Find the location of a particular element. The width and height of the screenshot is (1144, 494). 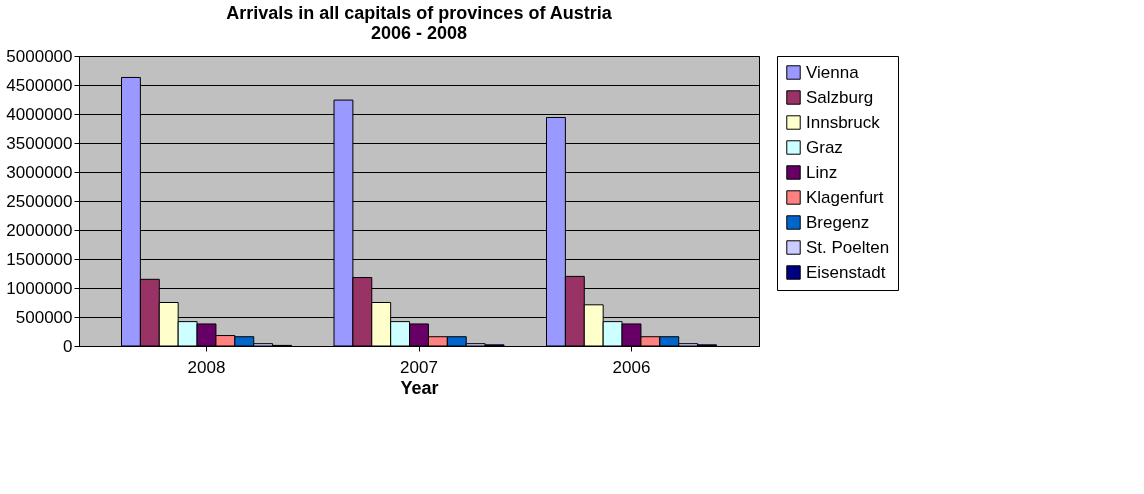

y-tick-label: 3500000 is located at coordinates (39, 143).